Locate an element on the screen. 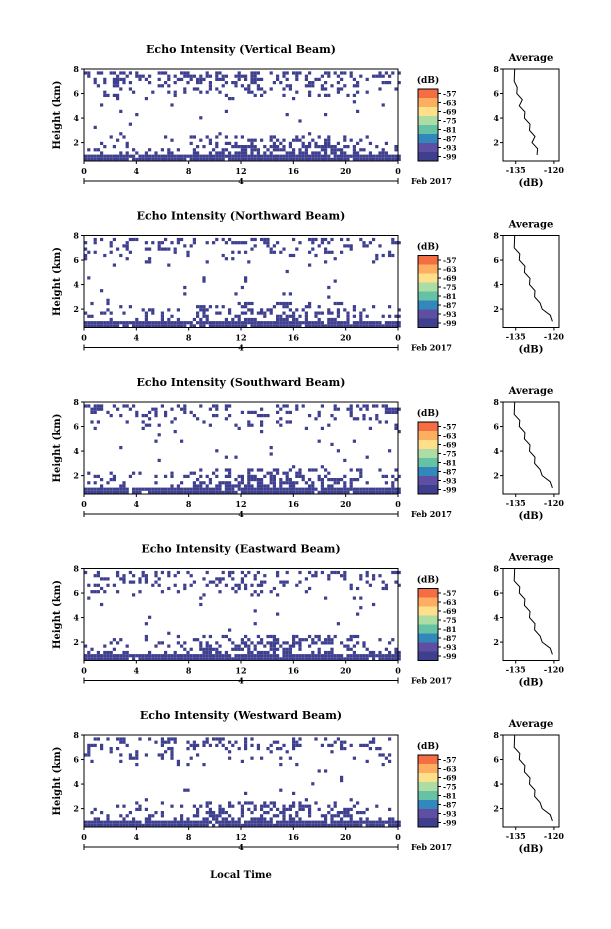 The image size is (611, 929). panel-title: Echo Intensity (Vertical Beam) is located at coordinates (241, 49).